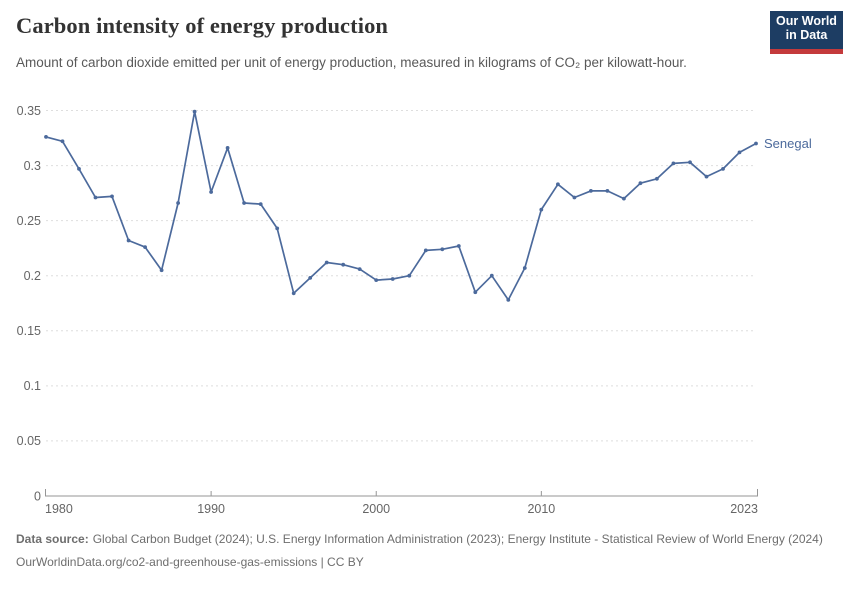 This screenshot has height=600, width=850. What do you see at coordinates (32, 166) in the screenshot?
I see `y-tick-label: 0.3` at bounding box center [32, 166].